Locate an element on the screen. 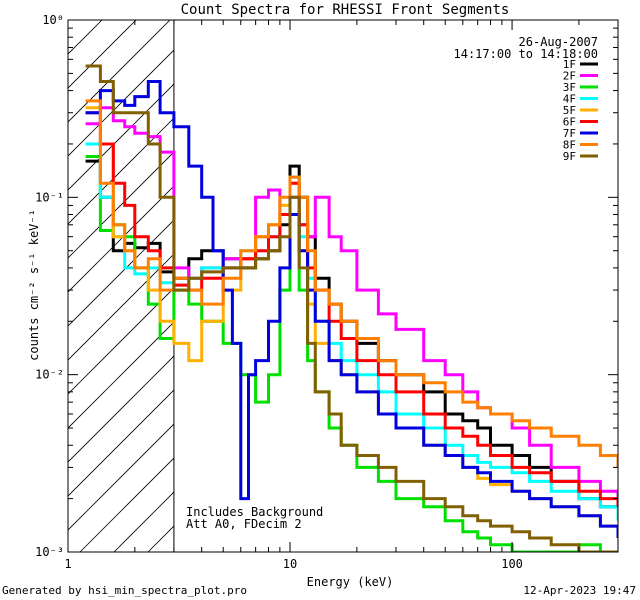 The height and width of the screenshot is (600, 640). legend-label-4F: 4F is located at coordinates (569, 99).